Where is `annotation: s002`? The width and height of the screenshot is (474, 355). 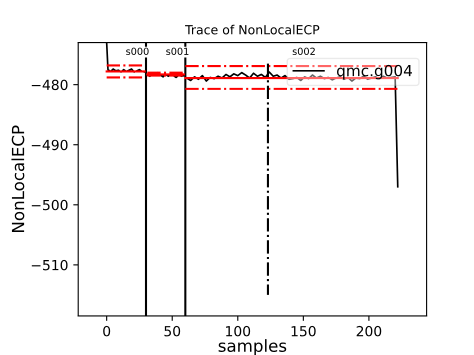
annotation: s002 is located at coordinates (303, 51).